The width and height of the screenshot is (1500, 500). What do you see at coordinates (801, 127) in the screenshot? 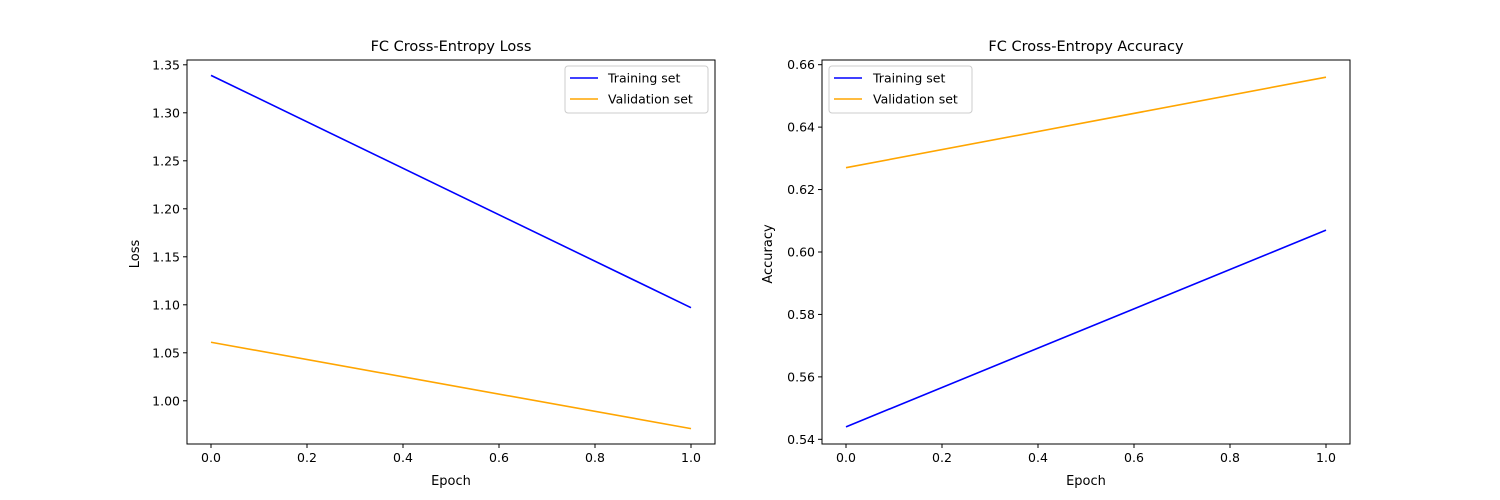
I see `accuracy-y-tick-label: 0.64` at bounding box center [801, 127].